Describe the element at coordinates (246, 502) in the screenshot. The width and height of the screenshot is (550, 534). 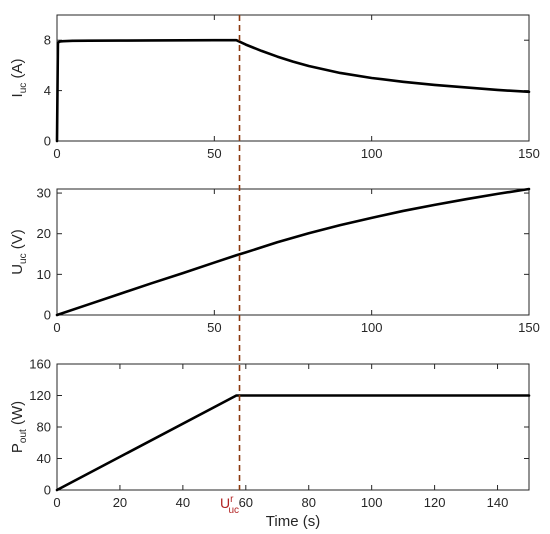
I see `x-tick-label-power: 60` at that location.